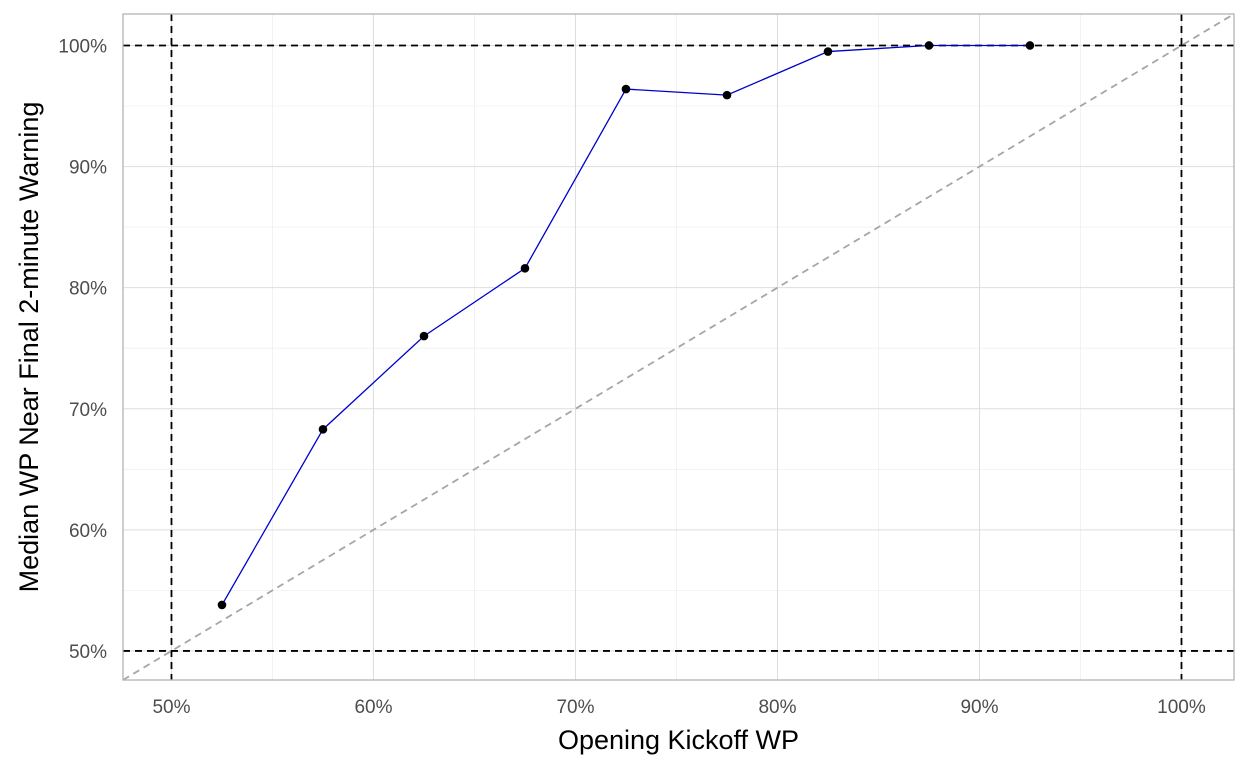 The width and height of the screenshot is (1248, 768). What do you see at coordinates (82, 349) in the screenshot?
I see `y-tick-labels: 50% 60% 70% 80% 90% 100%` at bounding box center [82, 349].